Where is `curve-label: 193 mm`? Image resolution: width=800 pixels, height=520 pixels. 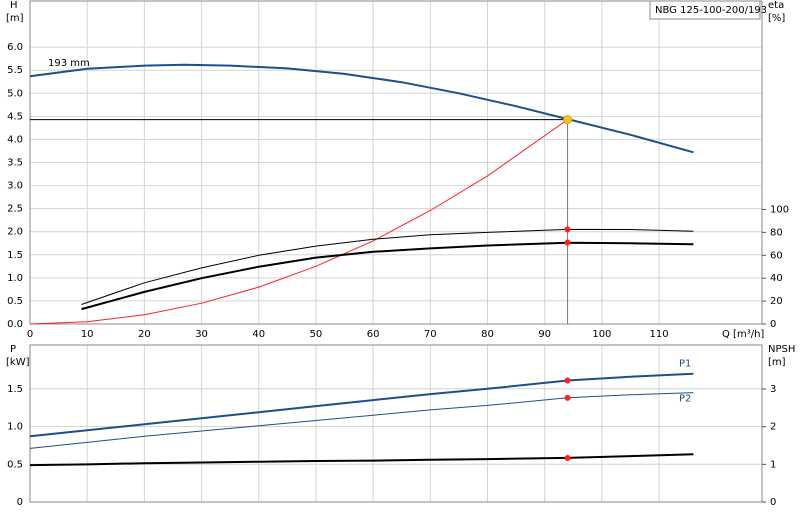
curve-label: 193 mm is located at coordinates (69, 63).